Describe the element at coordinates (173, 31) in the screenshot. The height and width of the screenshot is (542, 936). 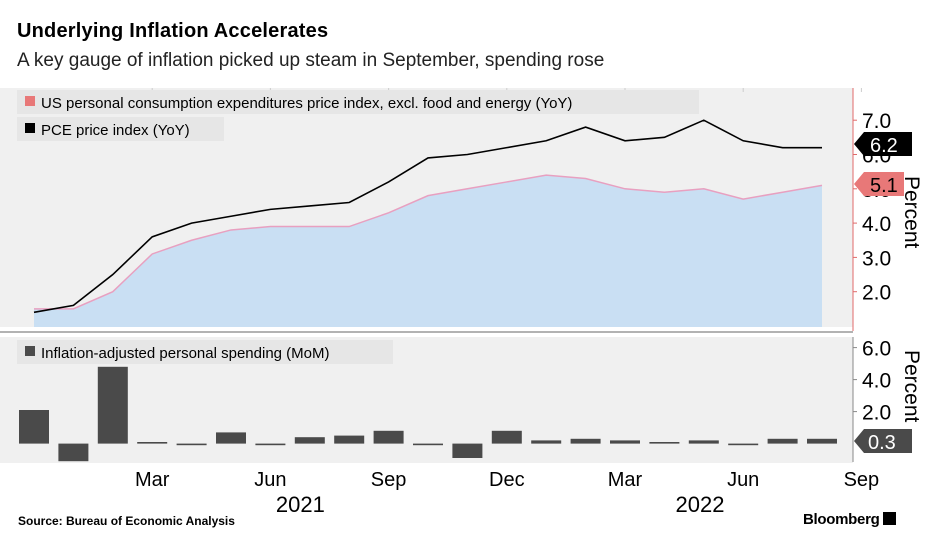
I see `chart-title: Underlying Inflation Accelerates` at that location.